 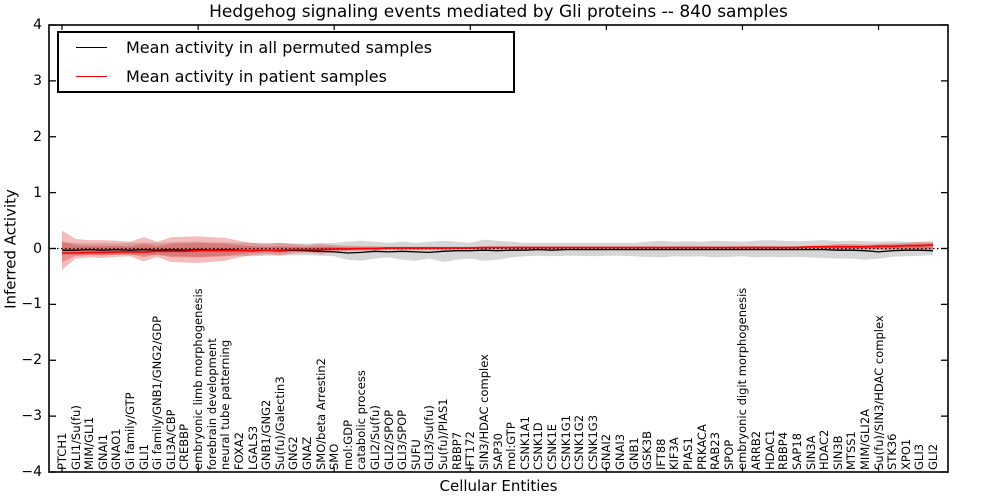 I want to click on x-tick-label: ARRB2, so click(x=756, y=450).